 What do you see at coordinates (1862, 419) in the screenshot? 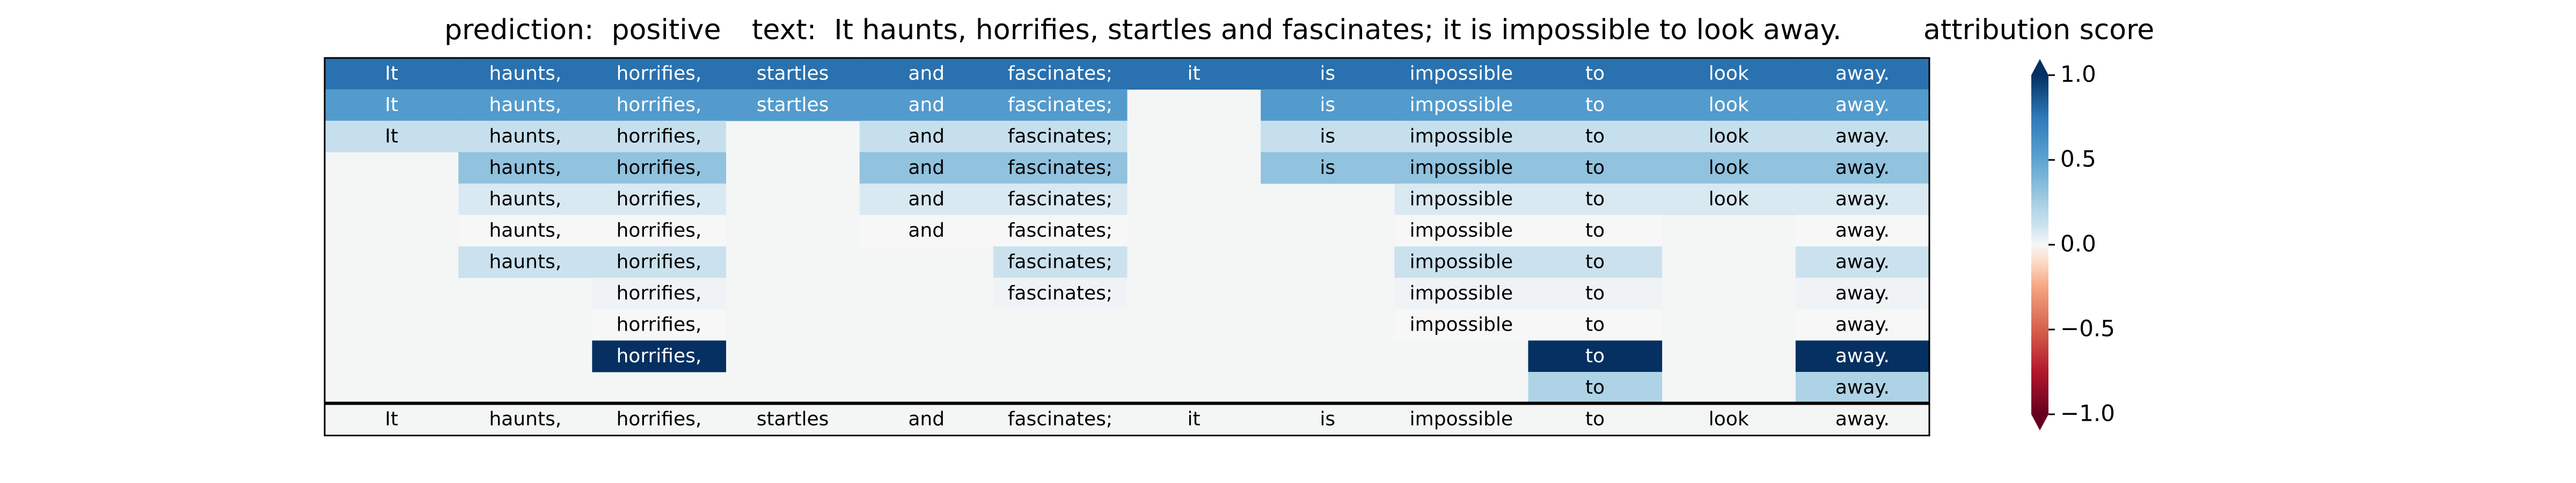
I see `bottom-row-token: away.` at bounding box center [1862, 419].